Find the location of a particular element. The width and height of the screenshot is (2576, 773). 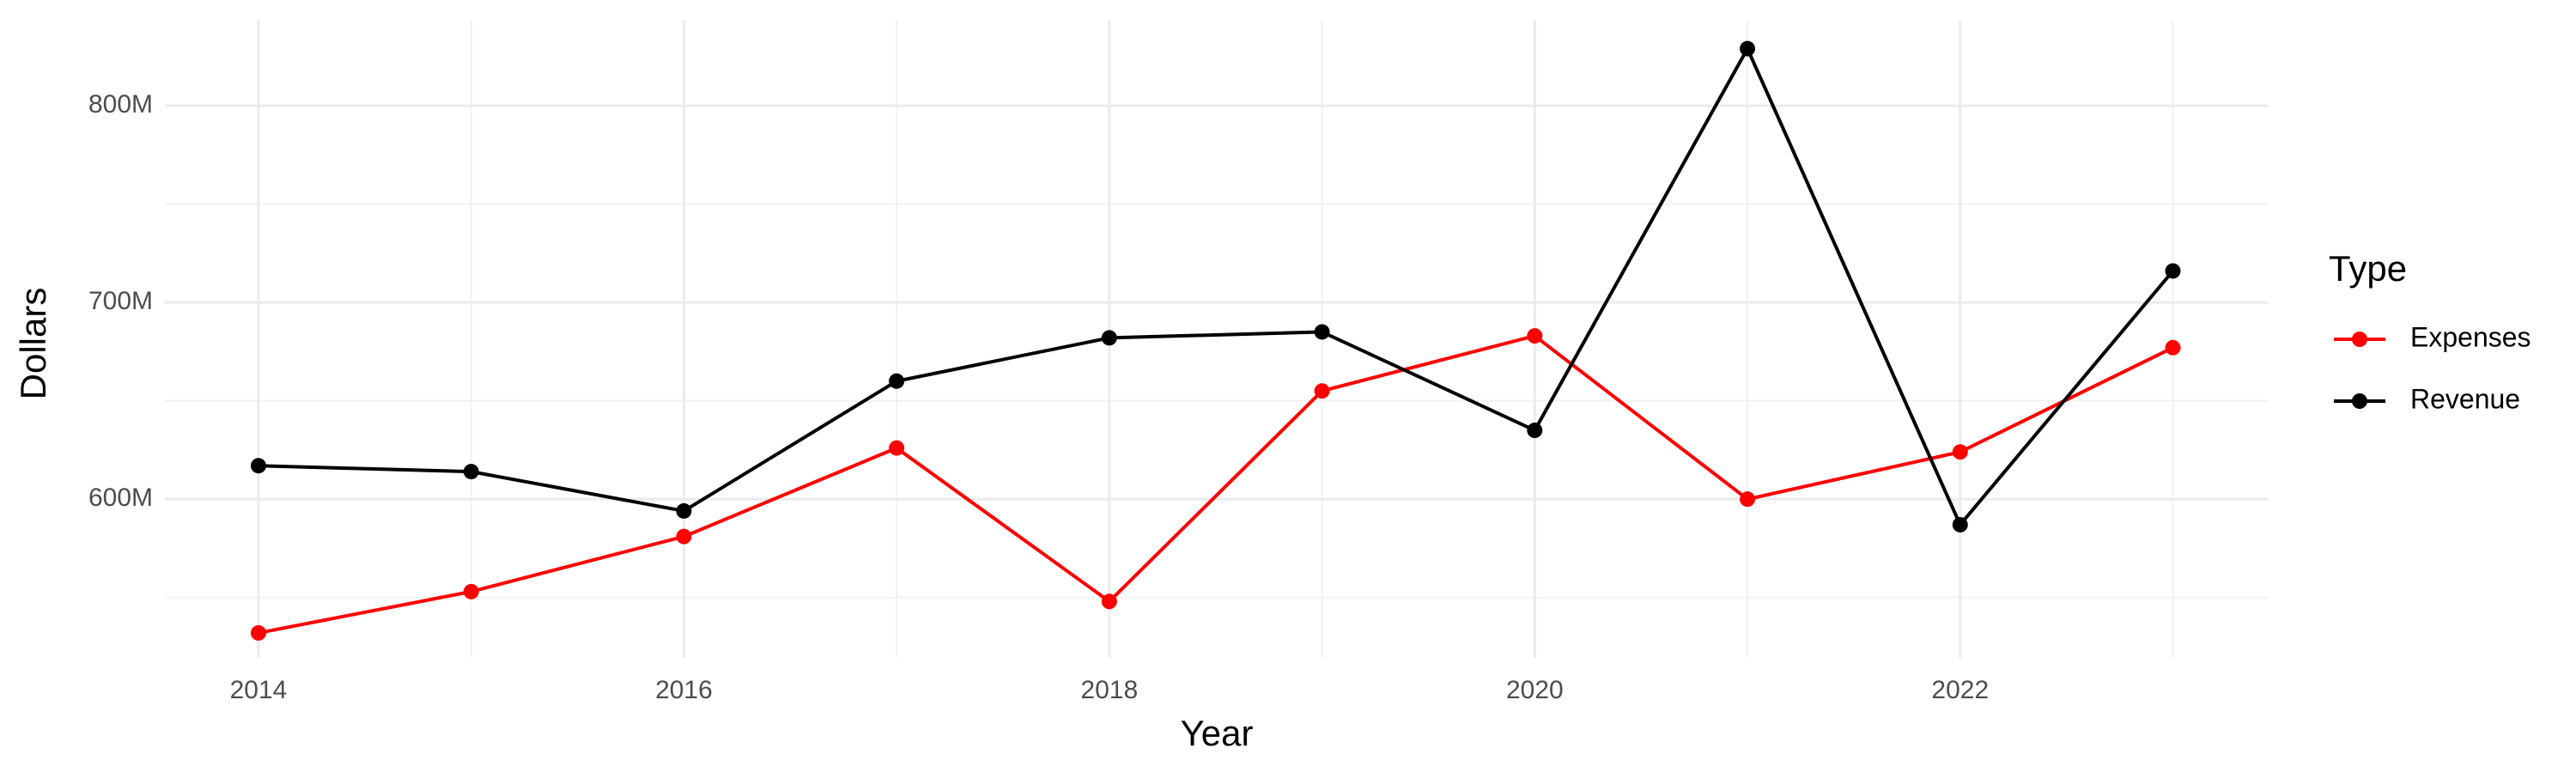

x-axis-title: Year is located at coordinates (1217, 733).